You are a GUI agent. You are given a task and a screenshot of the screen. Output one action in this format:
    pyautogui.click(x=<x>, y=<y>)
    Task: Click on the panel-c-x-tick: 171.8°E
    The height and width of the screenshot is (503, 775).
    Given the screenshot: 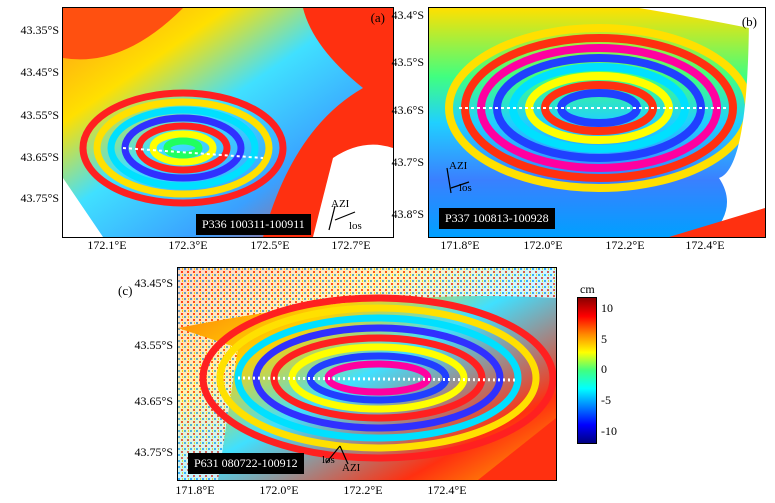 What is the action you would take?
    pyautogui.click(x=195, y=490)
    